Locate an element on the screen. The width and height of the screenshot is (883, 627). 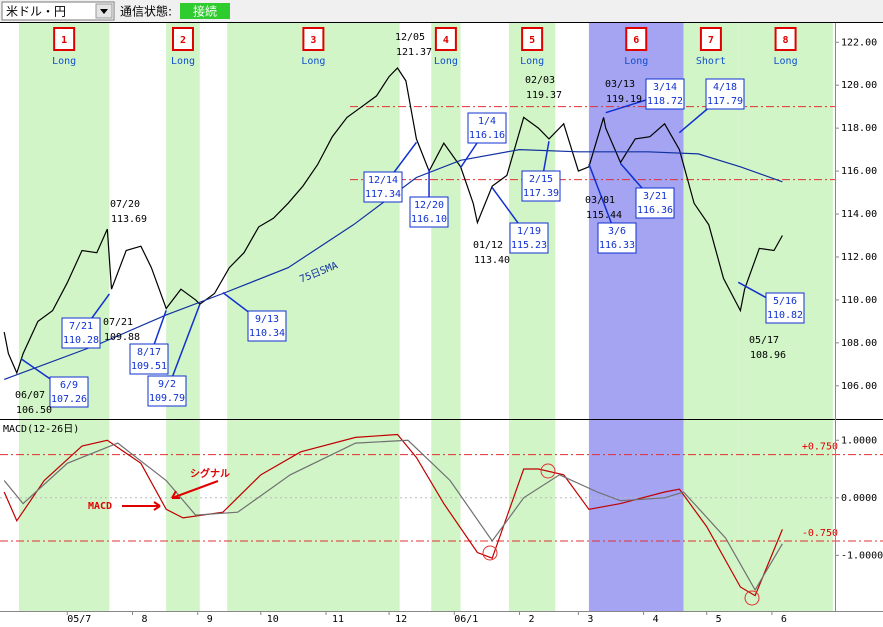
callout-value: 117.79 is located at coordinates (725, 101).